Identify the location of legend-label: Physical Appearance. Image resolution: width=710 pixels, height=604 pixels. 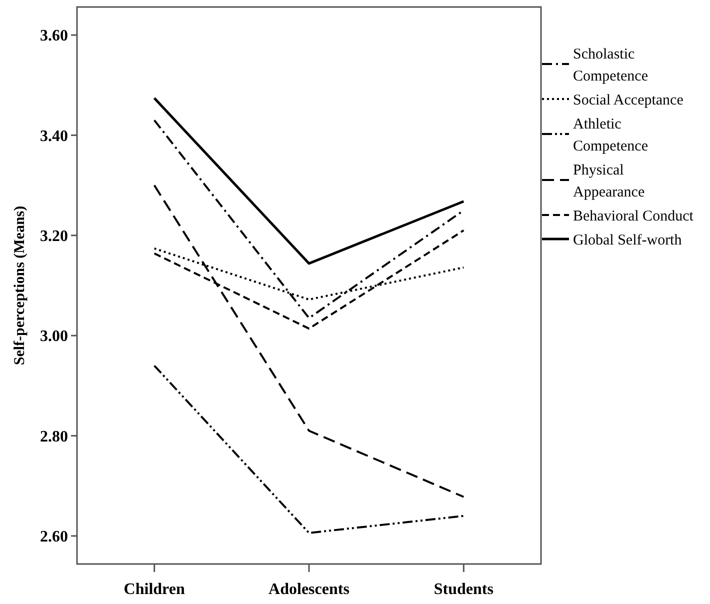
(609, 181).